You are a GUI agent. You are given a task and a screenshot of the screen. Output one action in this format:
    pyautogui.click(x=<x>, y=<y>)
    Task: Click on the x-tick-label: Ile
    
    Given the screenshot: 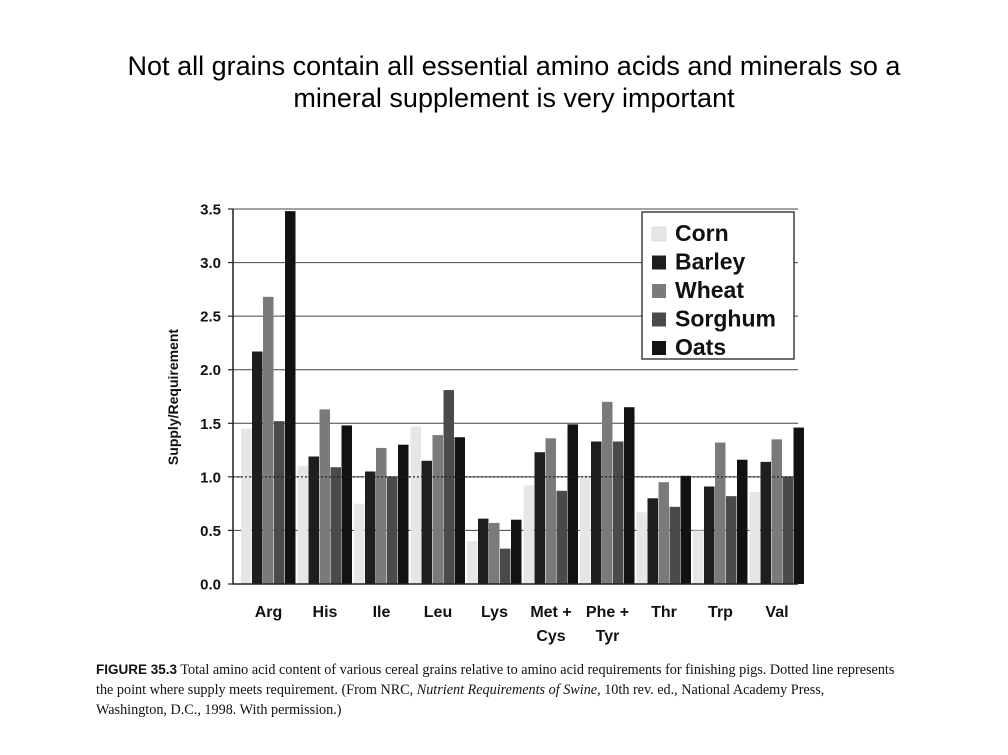 What is the action you would take?
    pyautogui.click(x=382, y=612)
    